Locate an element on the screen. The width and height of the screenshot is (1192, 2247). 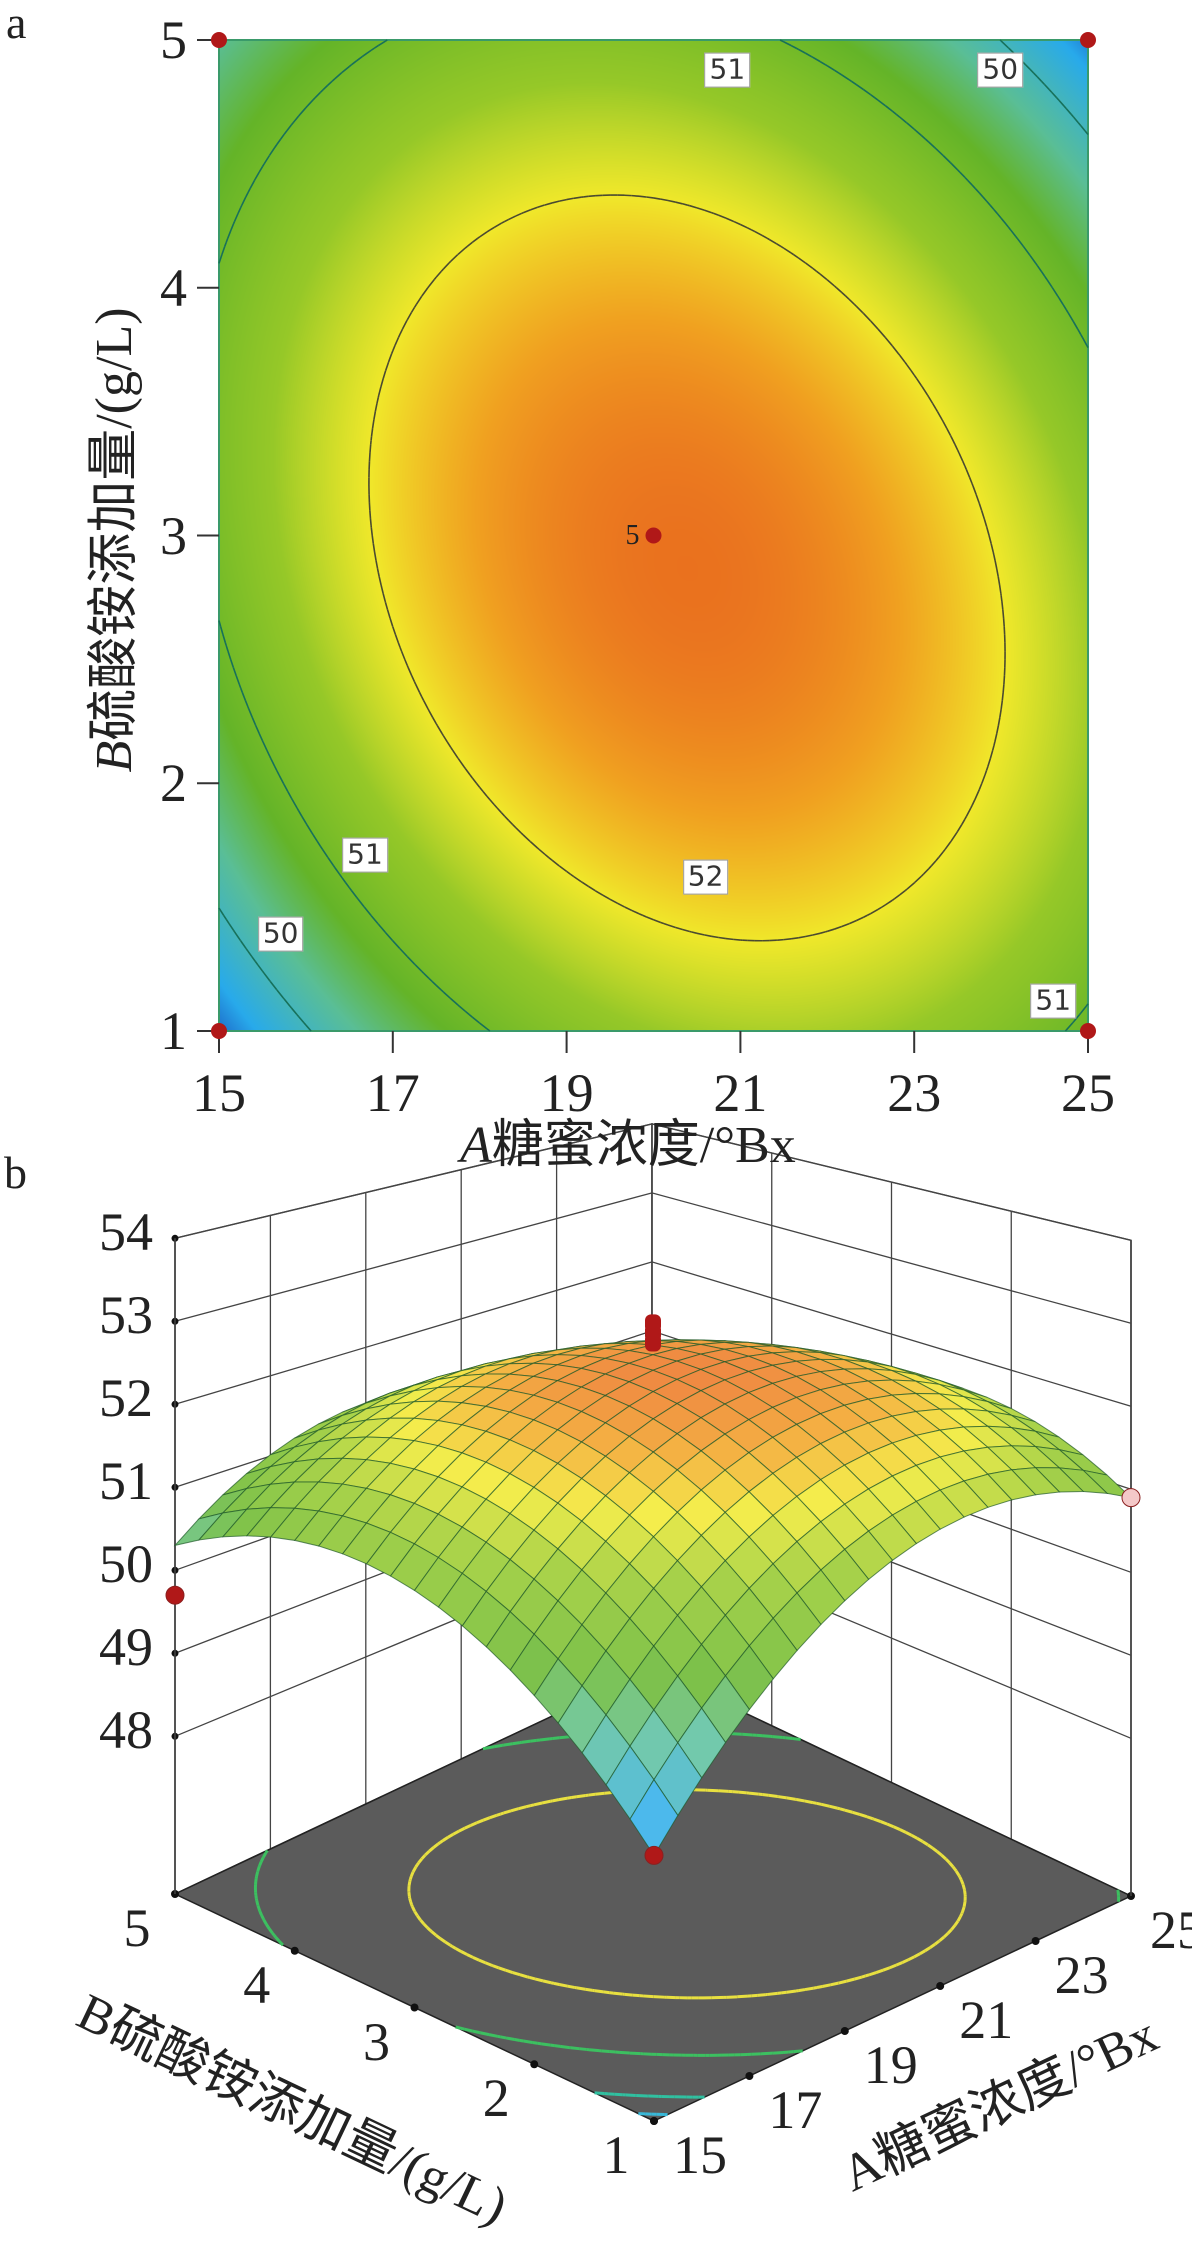
contour-label: 51 is located at coordinates (365, 855).